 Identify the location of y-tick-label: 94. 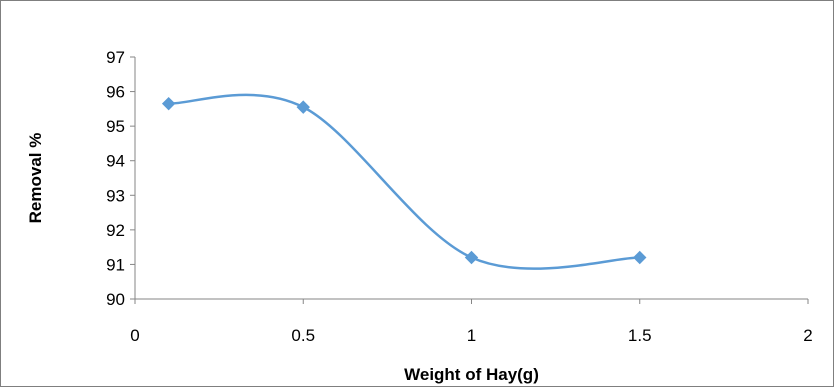
(115, 161).